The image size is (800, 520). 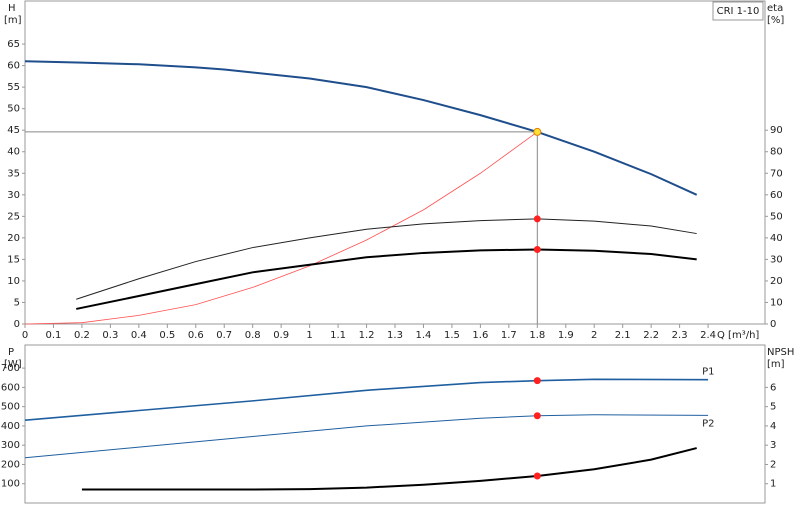 I want to click on y-tick-label: 20, so click(x=13, y=238).